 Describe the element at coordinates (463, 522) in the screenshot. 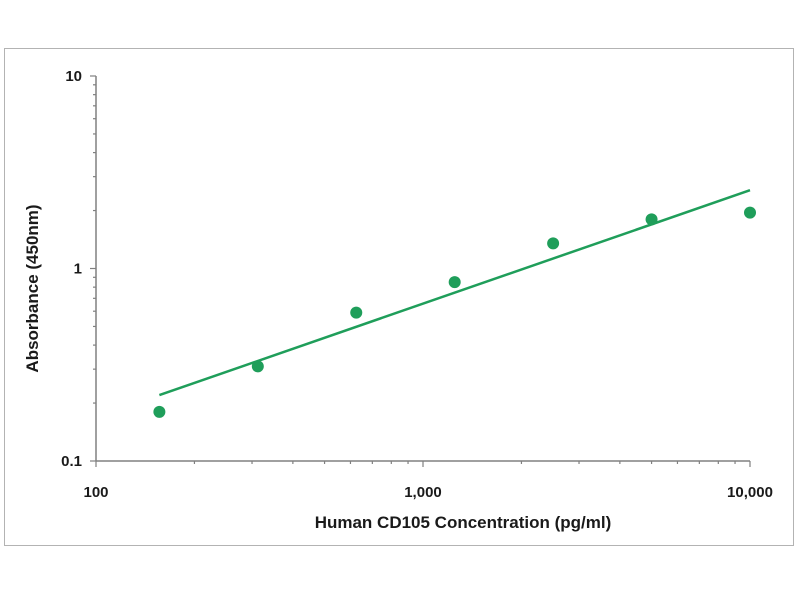

I see `x-axis-title: Human CD105 Concentration (pg/ml)` at that location.